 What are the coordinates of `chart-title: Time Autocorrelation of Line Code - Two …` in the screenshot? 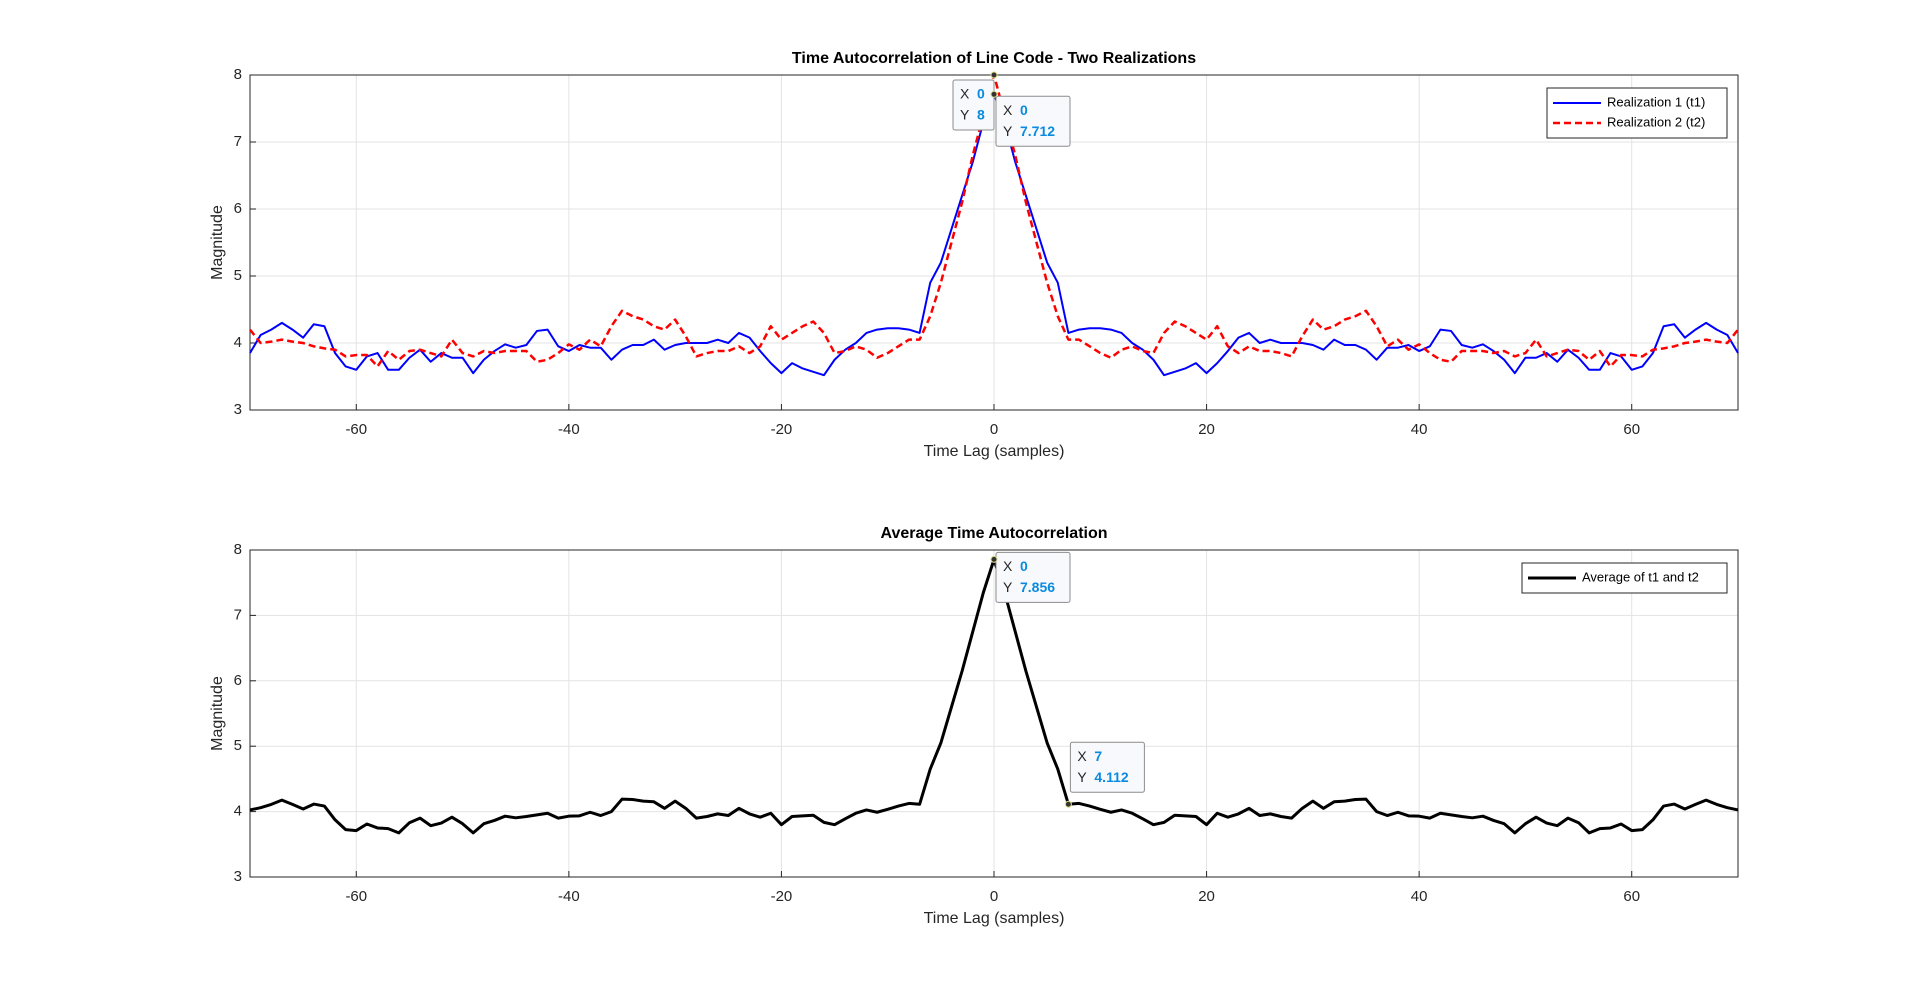 It's located at (994, 58).